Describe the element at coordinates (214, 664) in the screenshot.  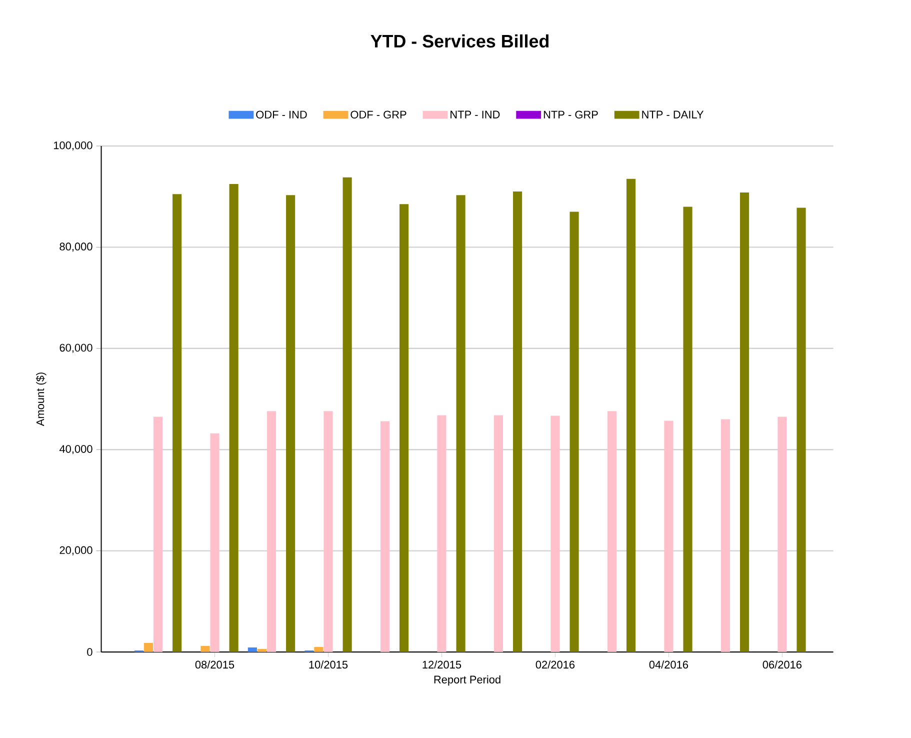
I see `x-tick-label: 08/2015` at that location.